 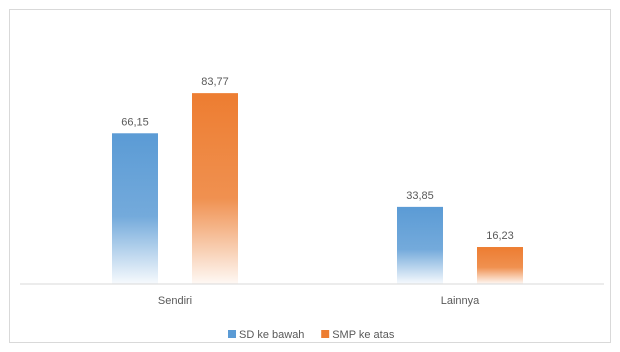 I want to click on category-label: Lainnya, so click(x=460, y=301).